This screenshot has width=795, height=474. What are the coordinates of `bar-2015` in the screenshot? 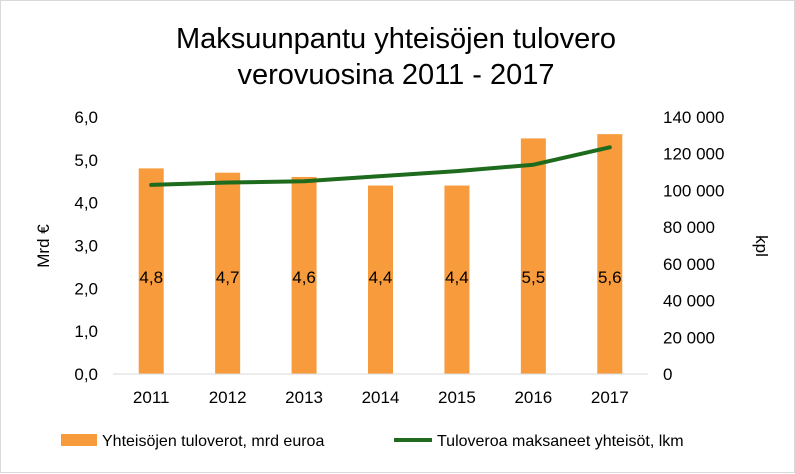 It's located at (457, 279).